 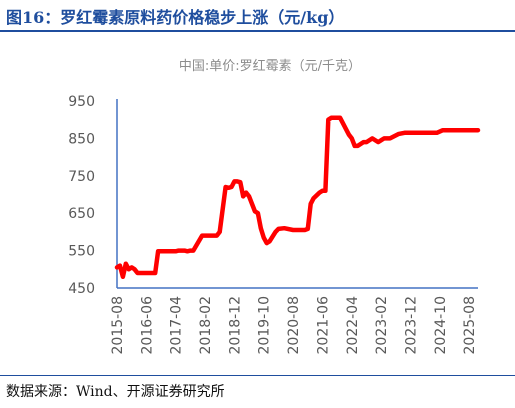 I want to click on x-tick-label: 2019-10, so click(x=265, y=325).